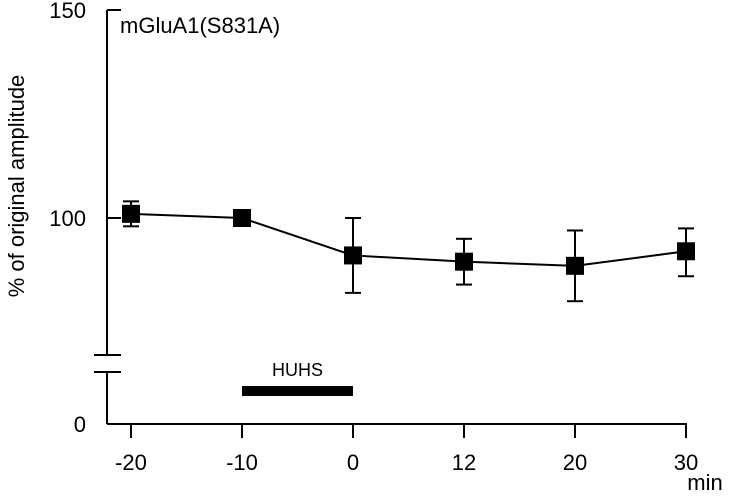 This screenshot has width=734, height=496. What do you see at coordinates (408, 239) in the screenshot?
I see `series-line` at bounding box center [408, 239].